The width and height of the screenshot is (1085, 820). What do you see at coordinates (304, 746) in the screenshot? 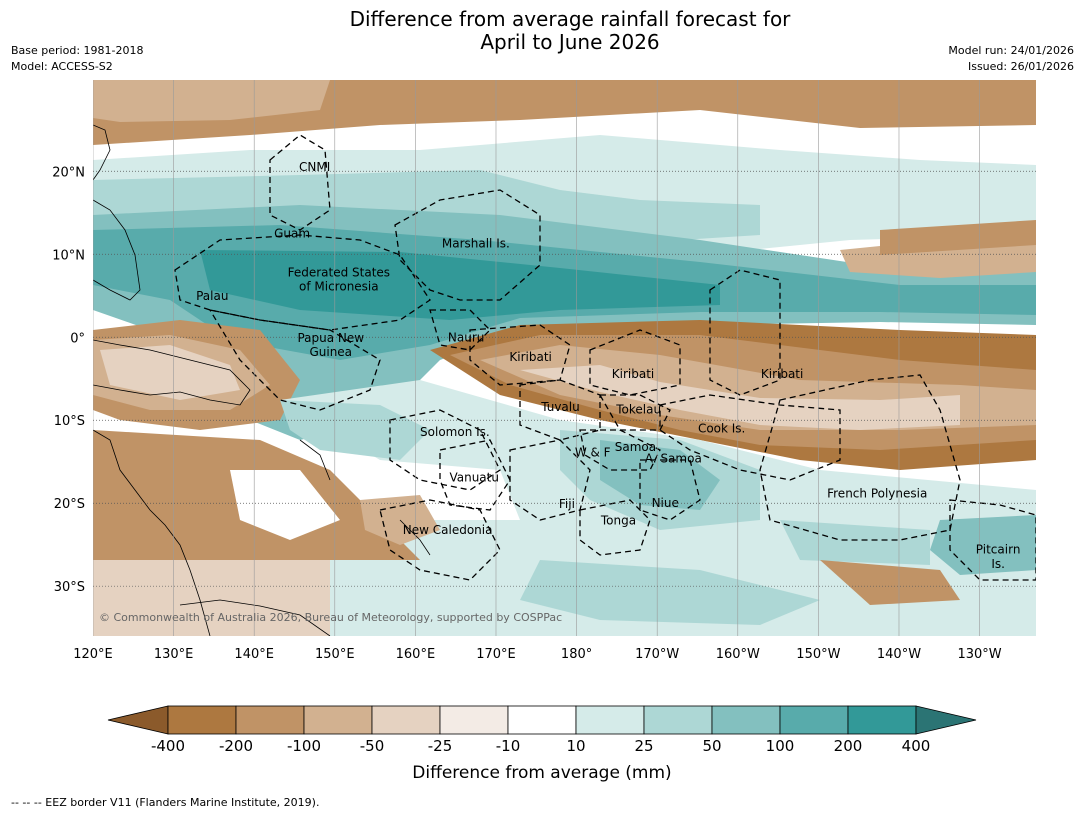
I see `colorbar-tick-label: -100` at bounding box center [304, 746].